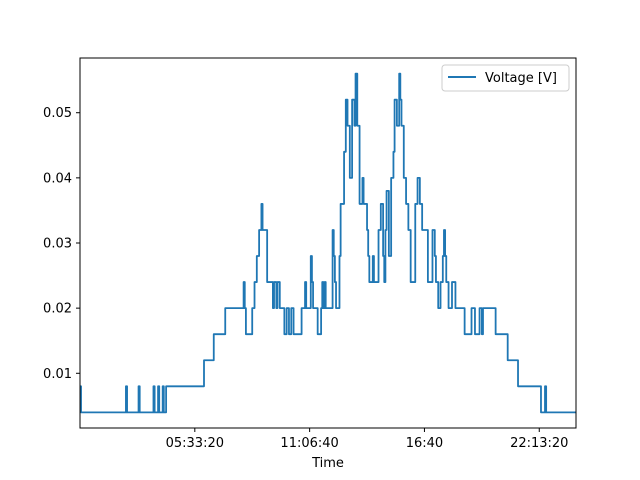 The image size is (640, 480). Describe the element at coordinates (57, 374) in the screenshot. I see `y-tick-label: 0.01` at that location.